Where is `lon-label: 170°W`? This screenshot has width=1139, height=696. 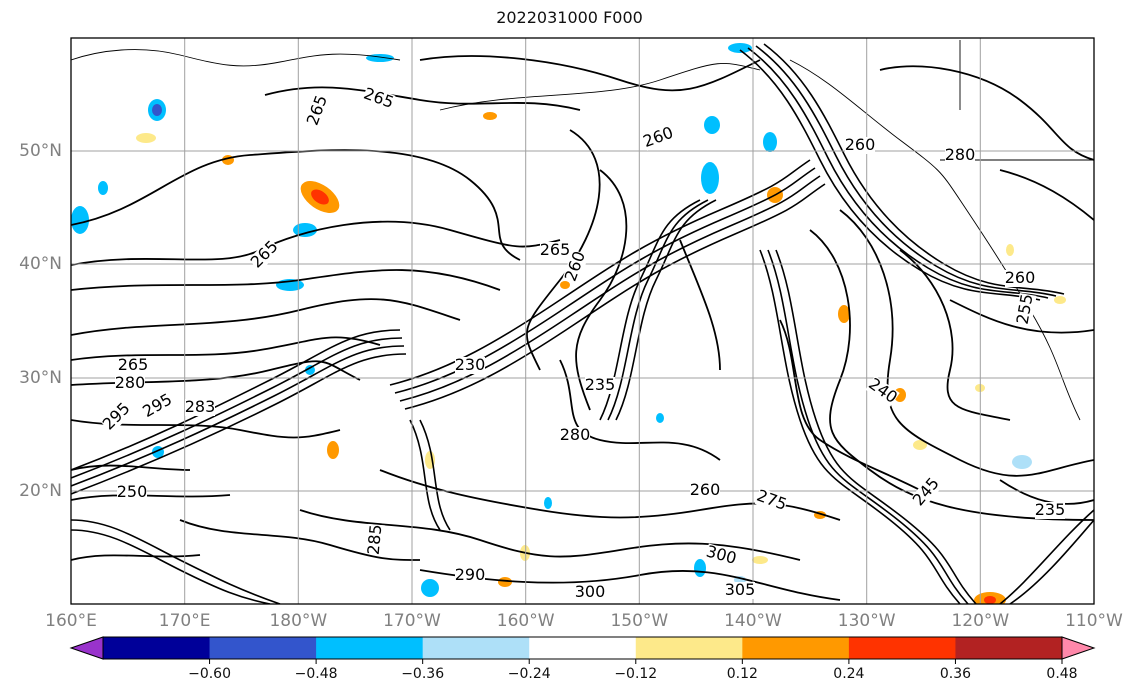
lon-label: 170°W is located at coordinates (412, 621).